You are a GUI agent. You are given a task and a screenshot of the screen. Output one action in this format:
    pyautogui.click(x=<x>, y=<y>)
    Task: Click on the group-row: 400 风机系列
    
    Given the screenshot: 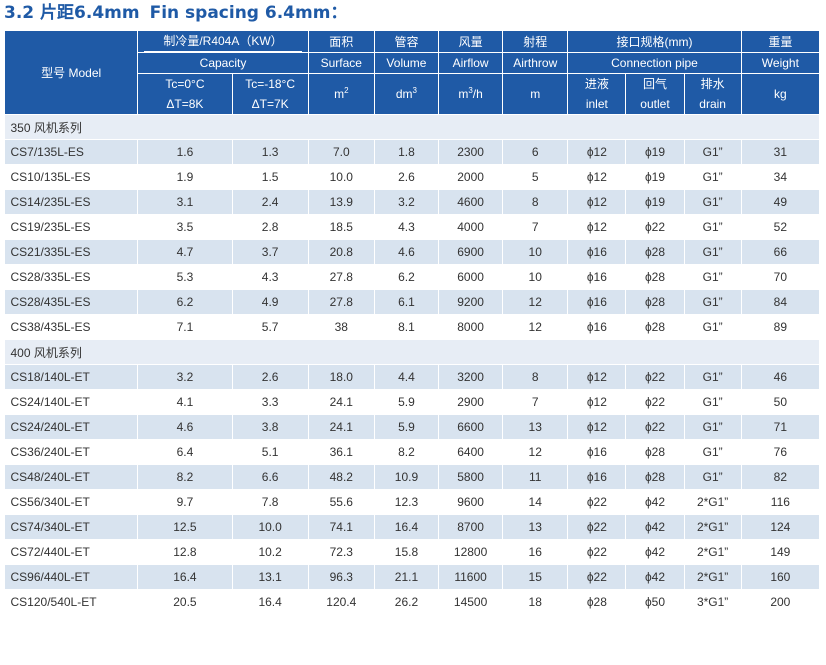 What is the action you would take?
    pyautogui.click(x=412, y=352)
    